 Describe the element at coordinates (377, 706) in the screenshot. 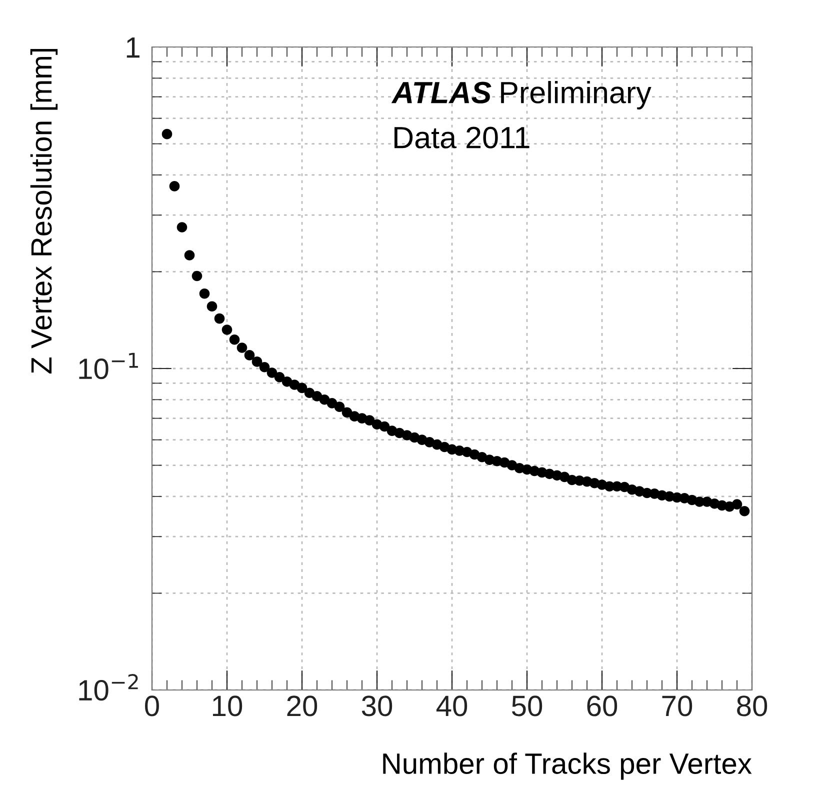

I see `x-tick-label: 30` at that location.